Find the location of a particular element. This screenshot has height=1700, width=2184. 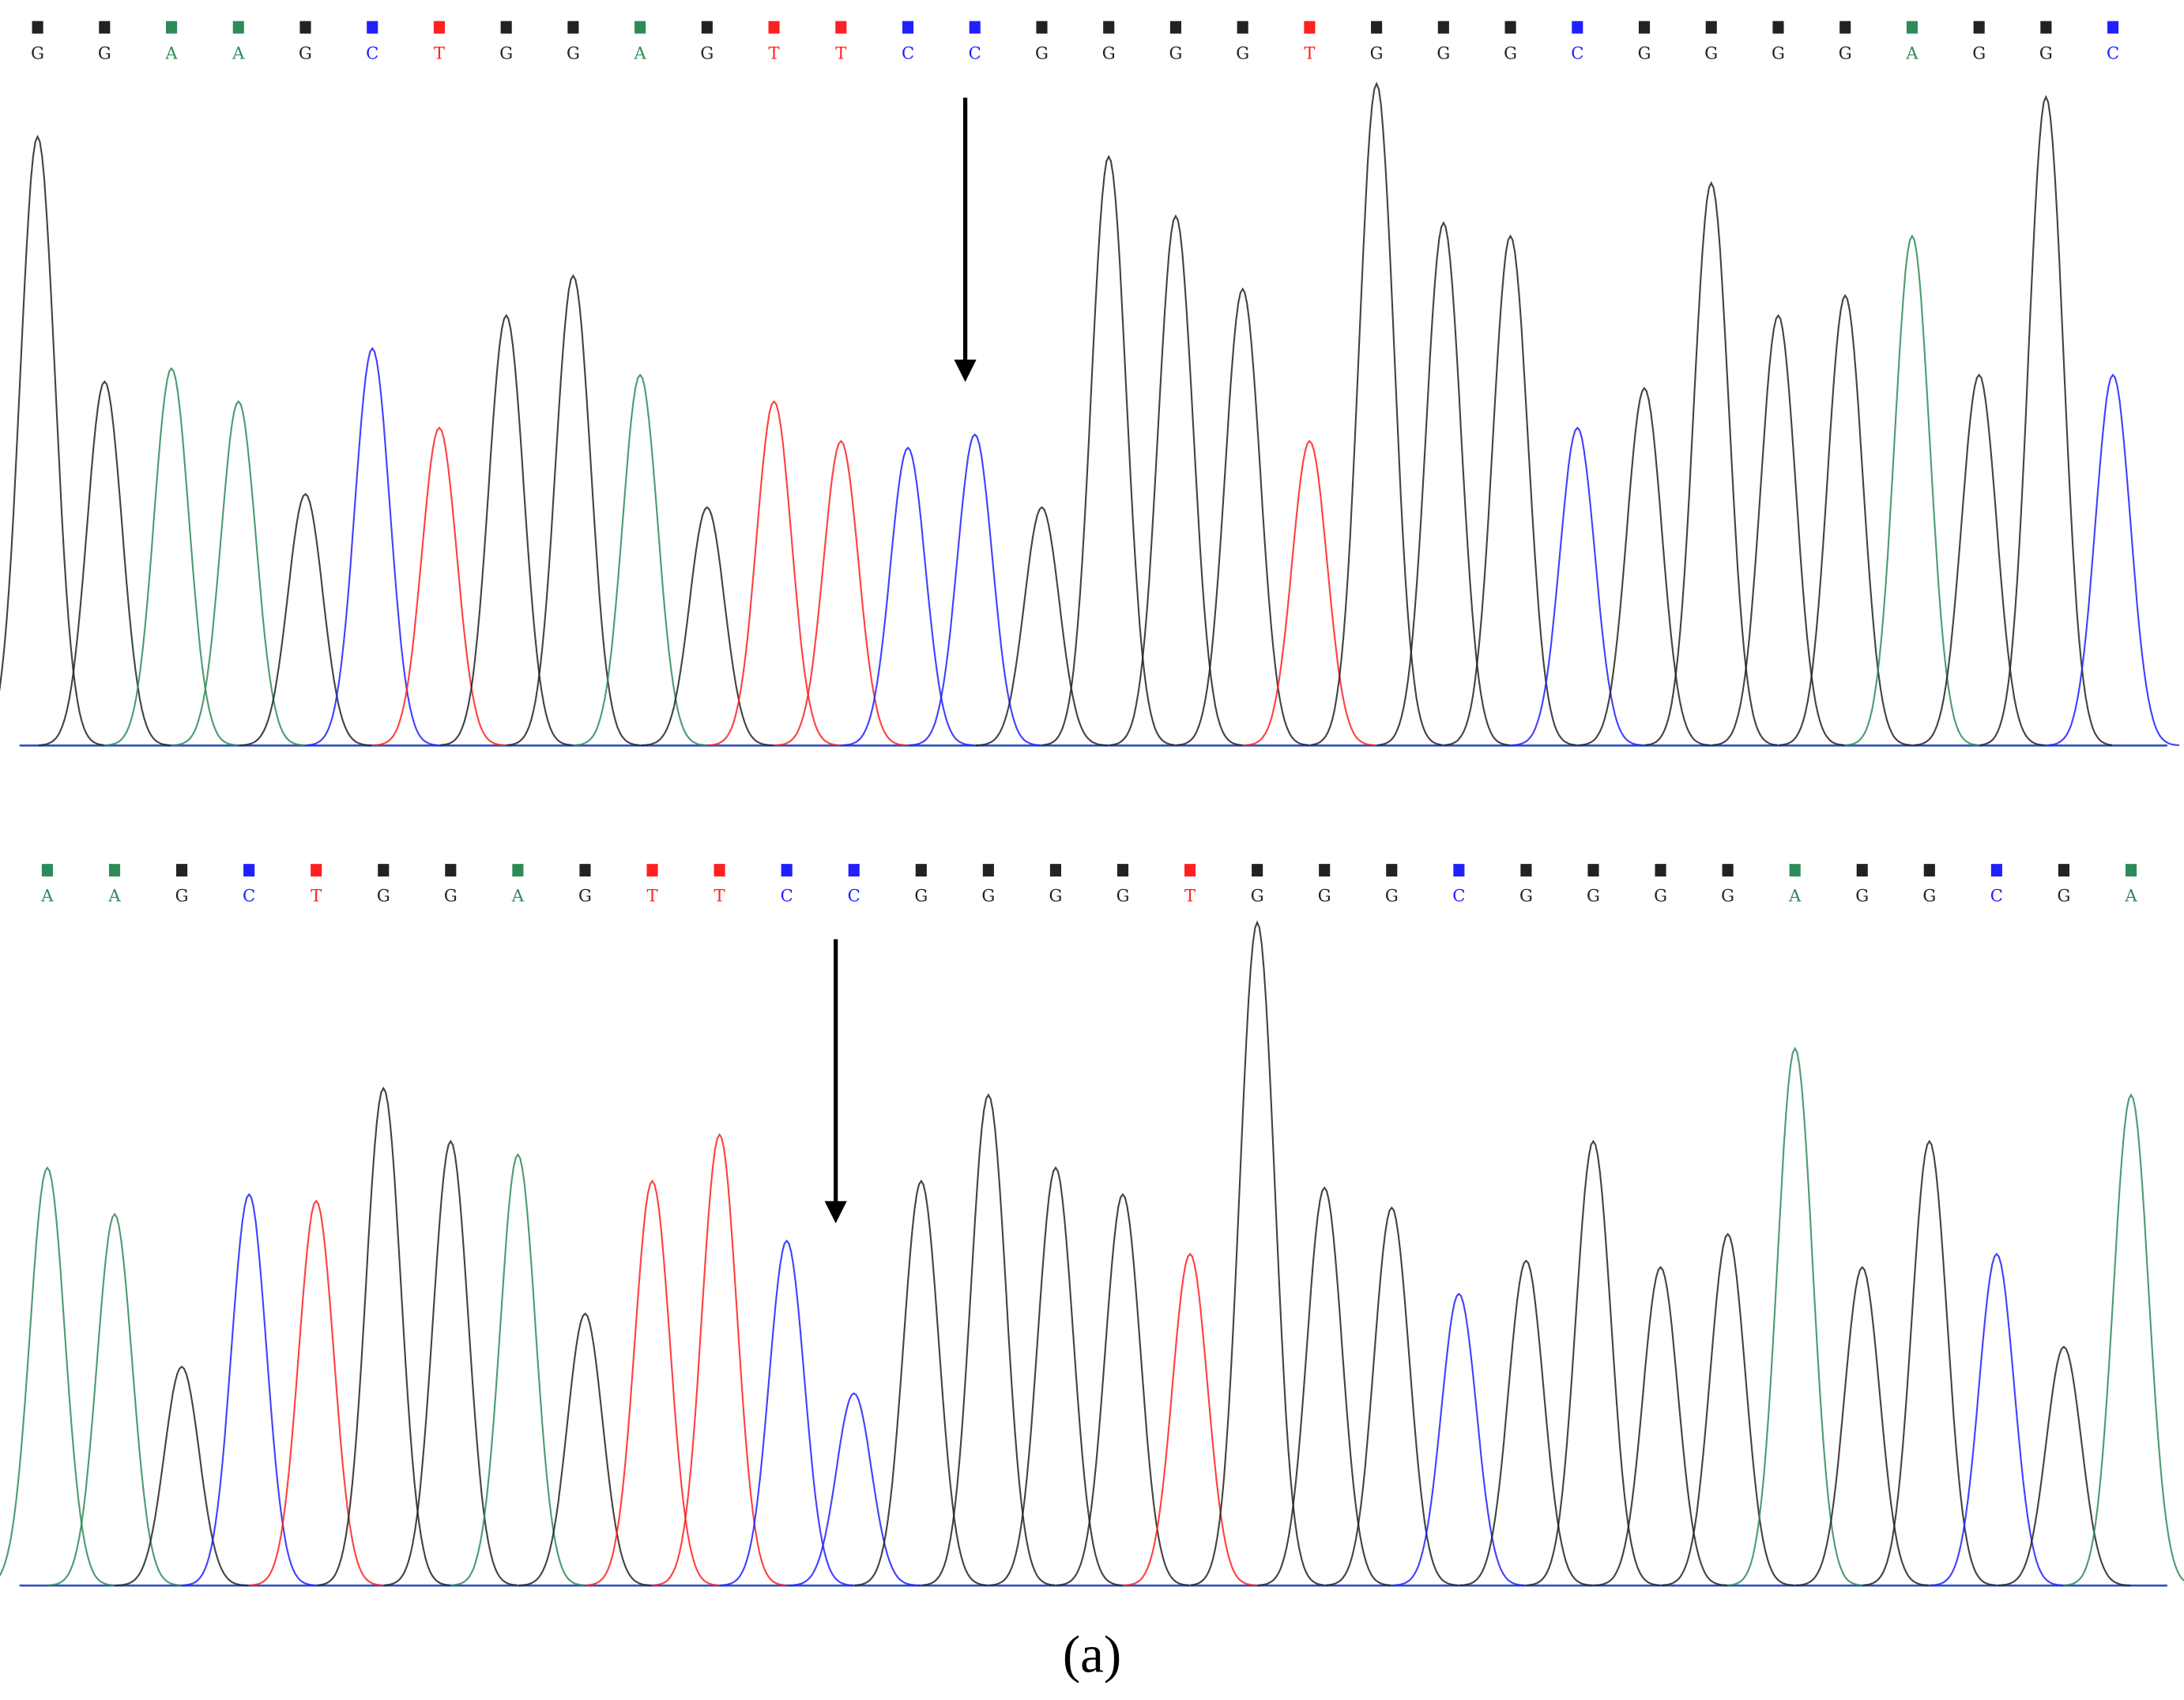

caption: (a) is located at coordinates (1092, 1655).